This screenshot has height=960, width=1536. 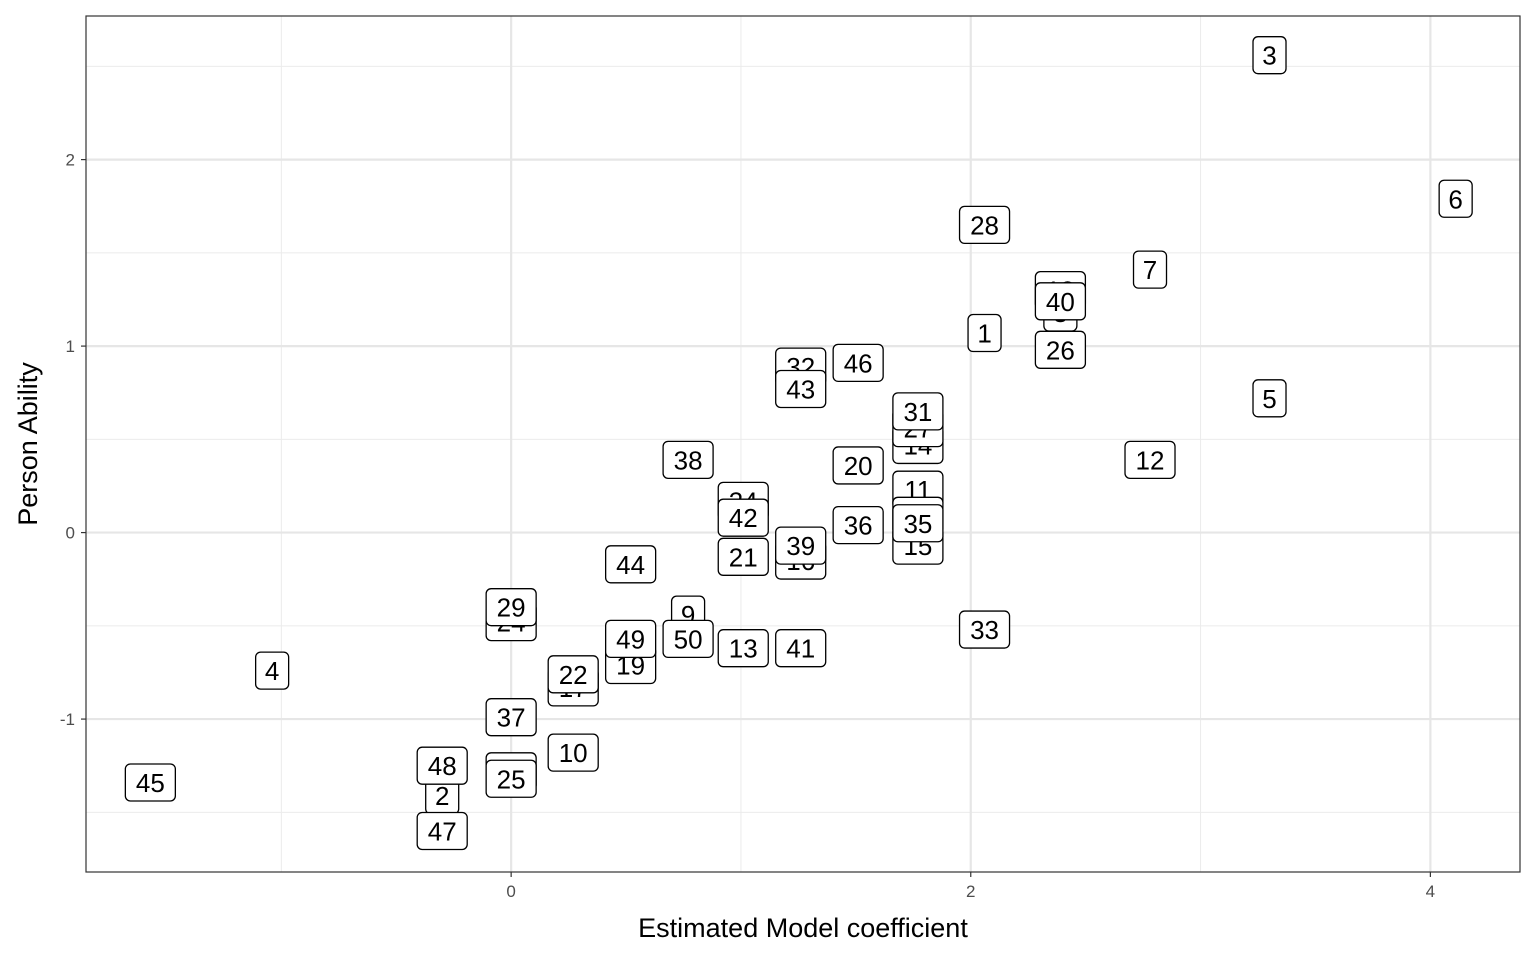 I want to click on point-label-text: 39, so click(x=800, y=546).